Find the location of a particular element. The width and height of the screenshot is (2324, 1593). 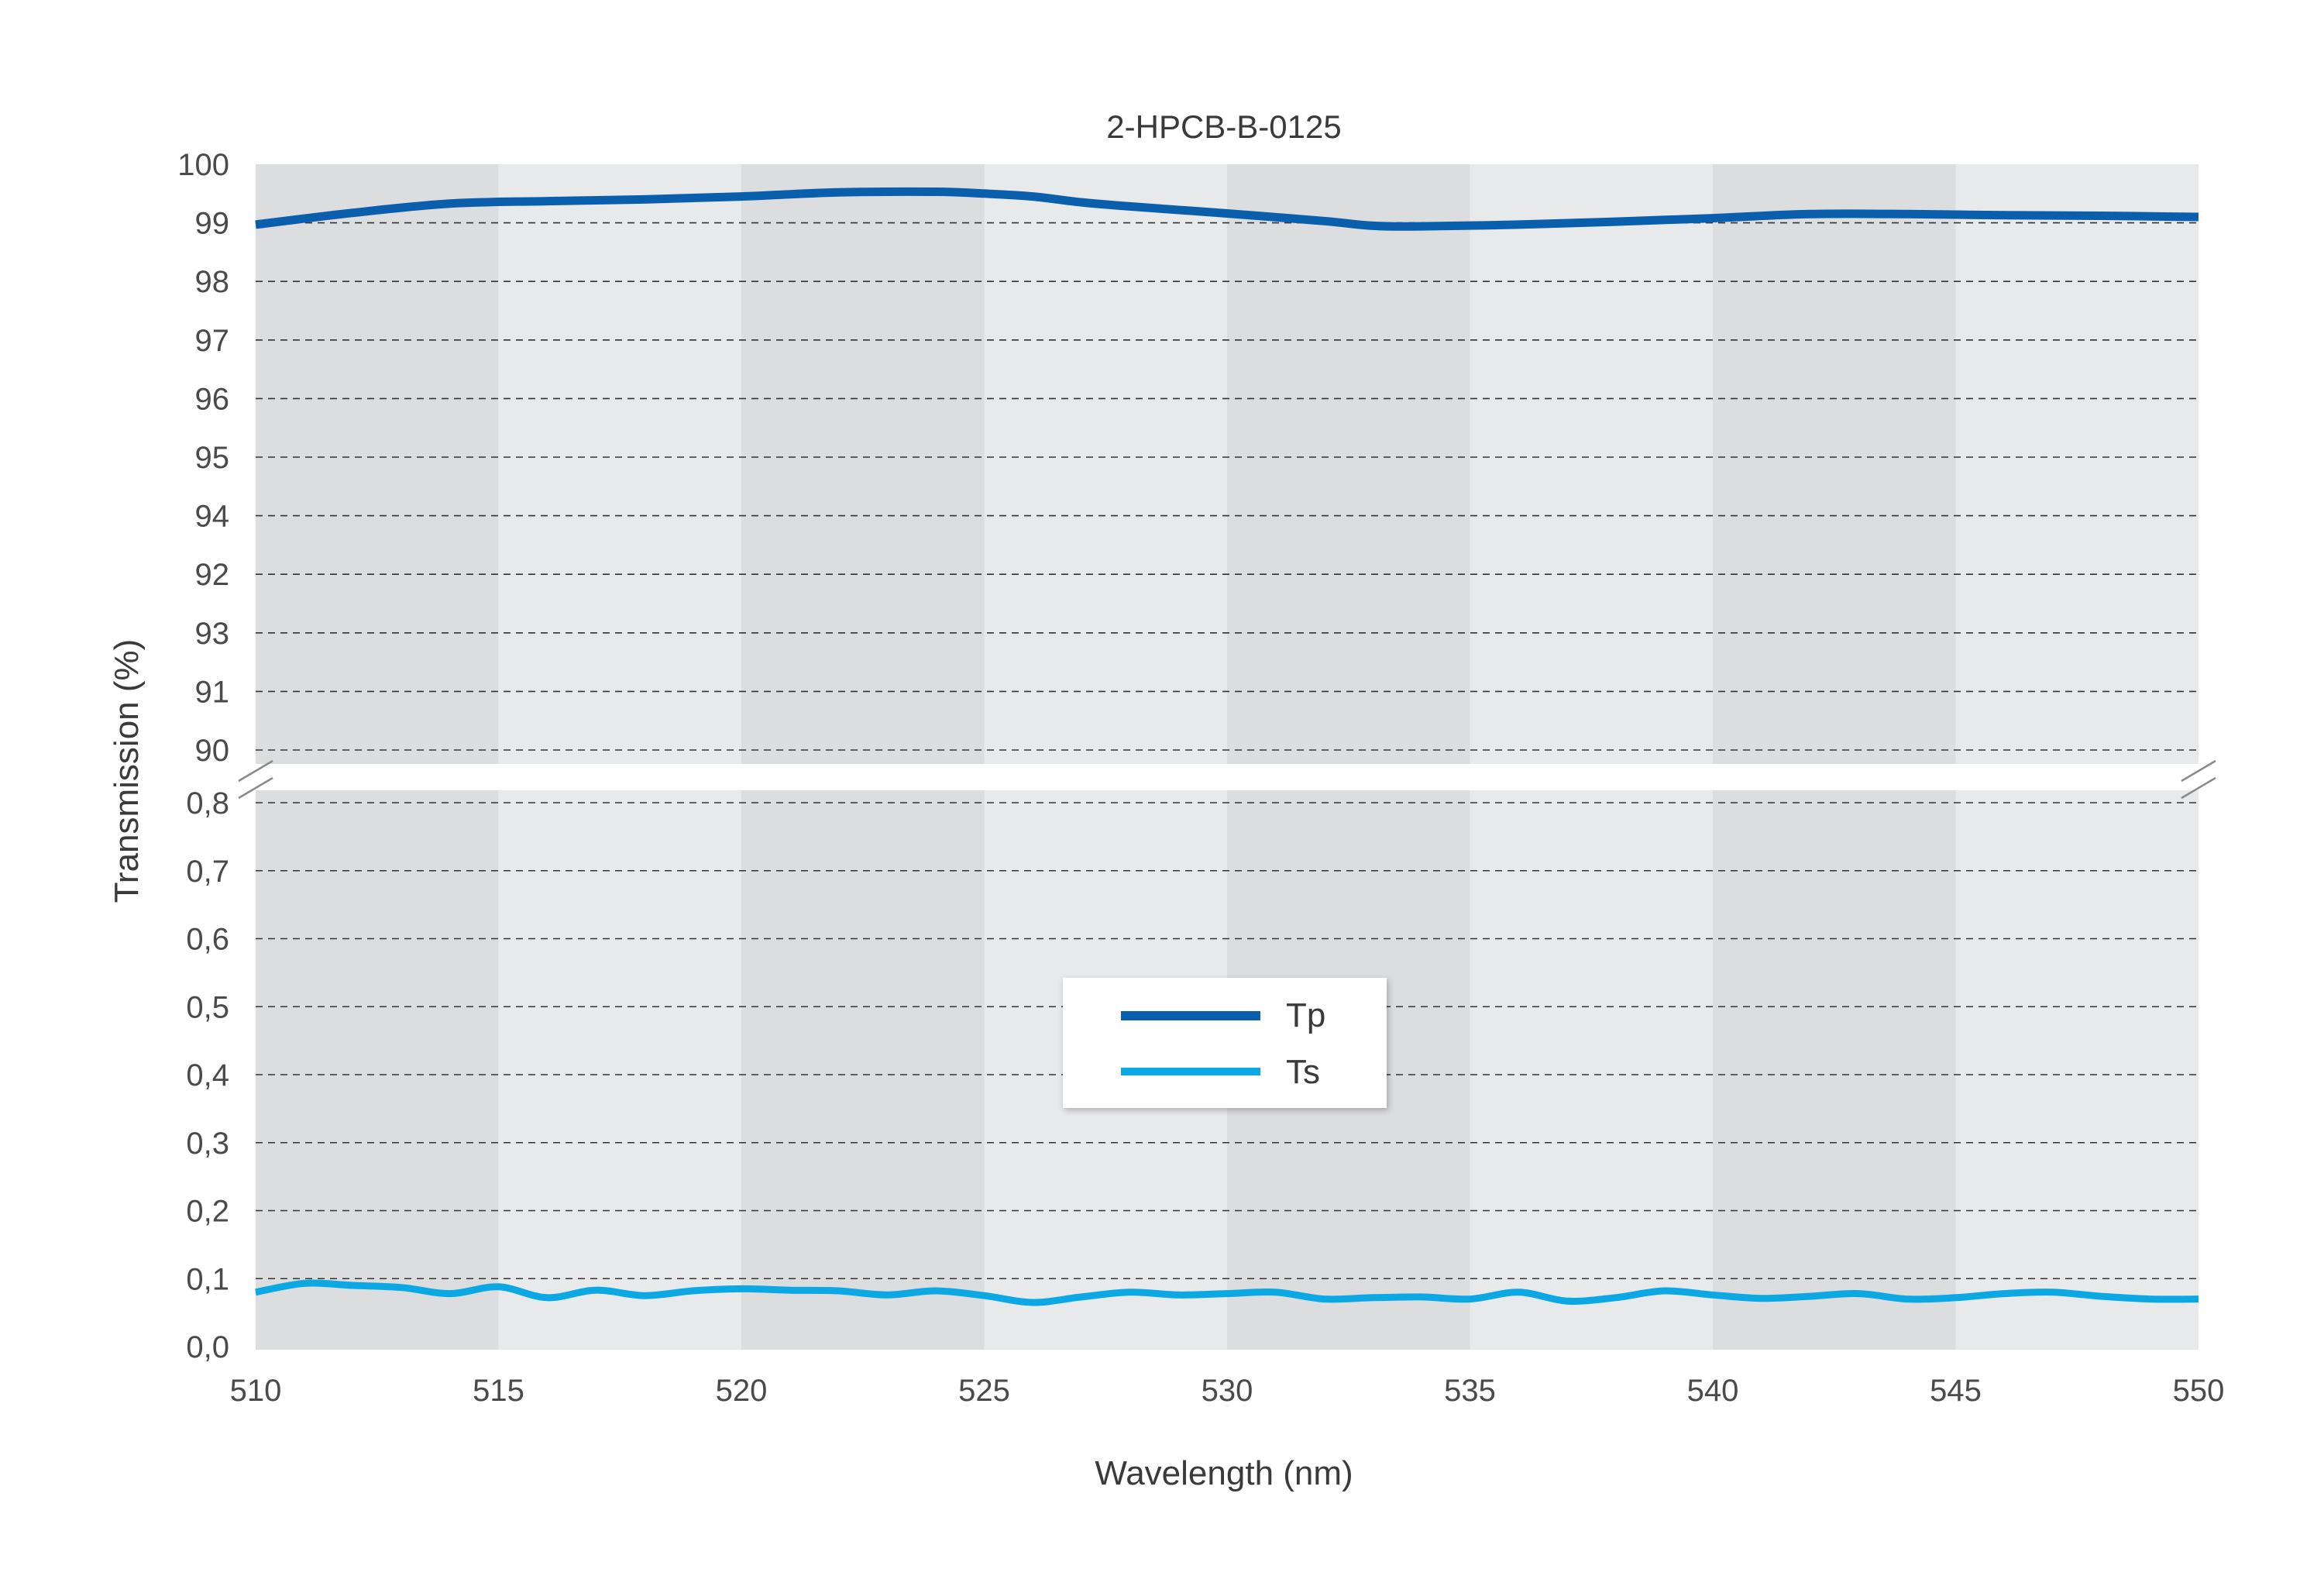

series-line-ts is located at coordinates (1227, 1292).